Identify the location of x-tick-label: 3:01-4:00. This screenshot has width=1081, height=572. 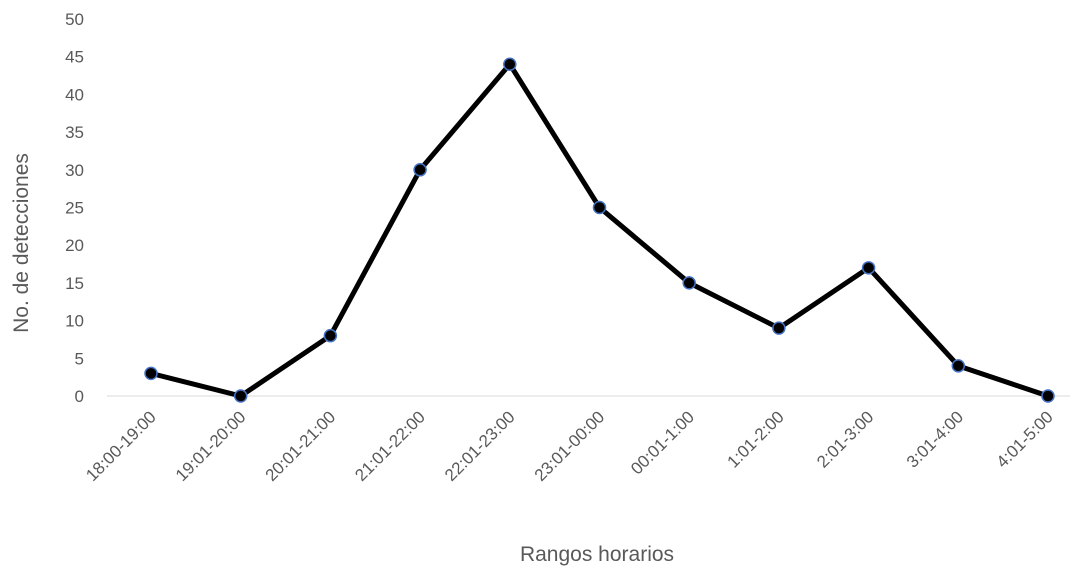
(935, 439).